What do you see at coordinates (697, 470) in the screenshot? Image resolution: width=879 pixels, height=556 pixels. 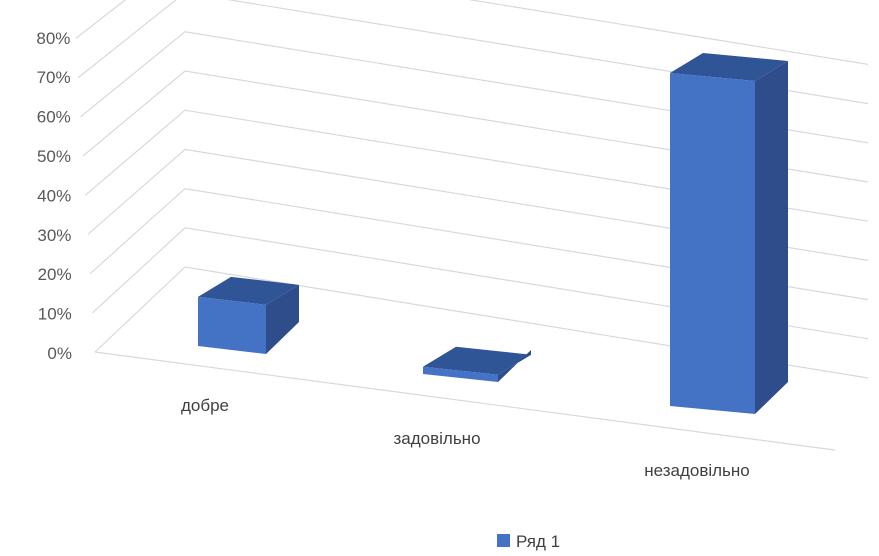 I see `category-label: незадовільно` at bounding box center [697, 470].